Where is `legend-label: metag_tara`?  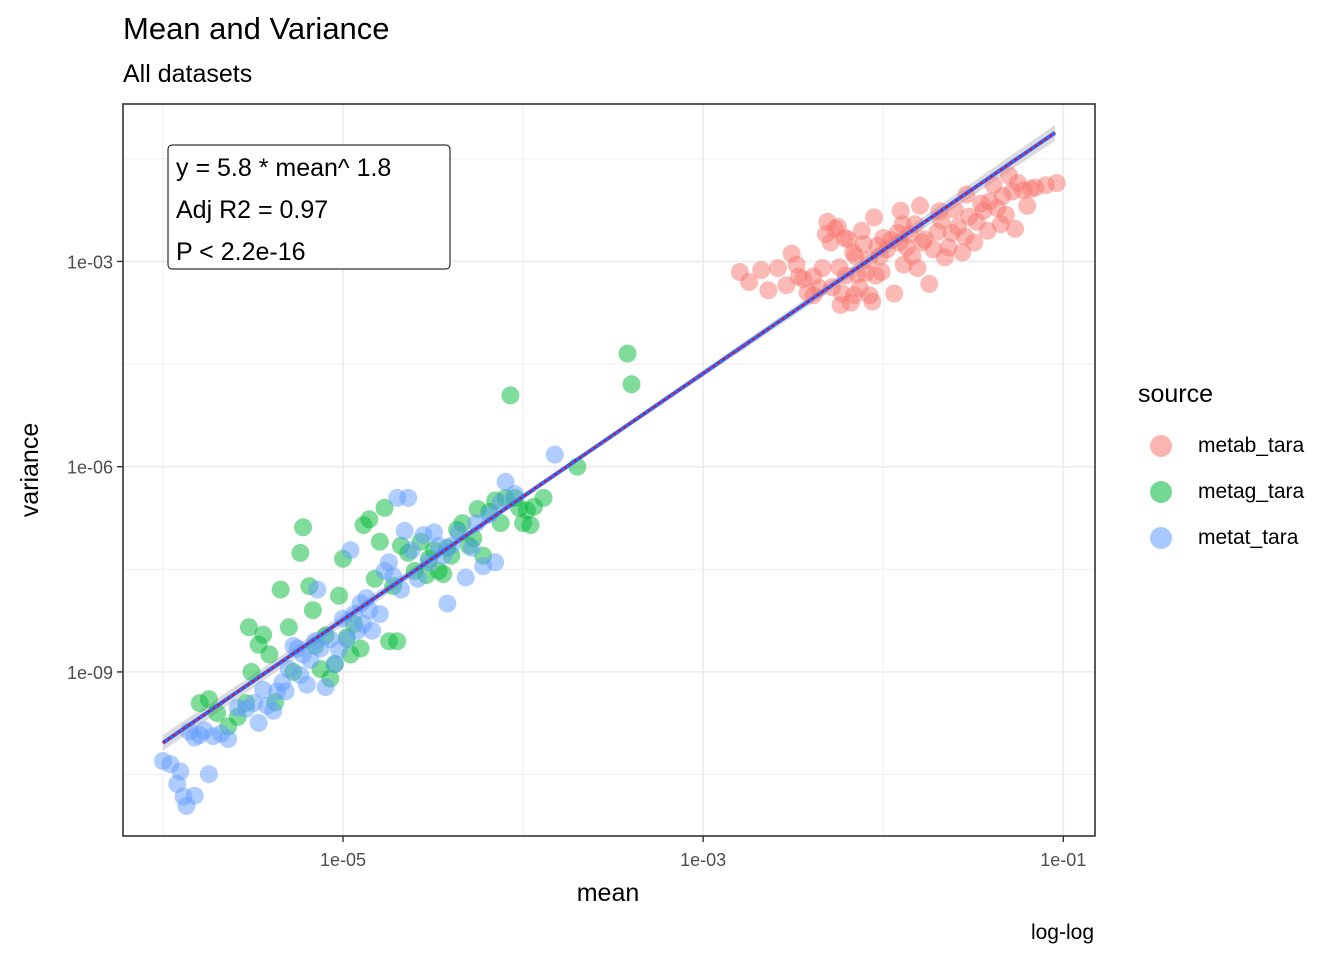
legend-label: metag_tara is located at coordinates (1251, 491).